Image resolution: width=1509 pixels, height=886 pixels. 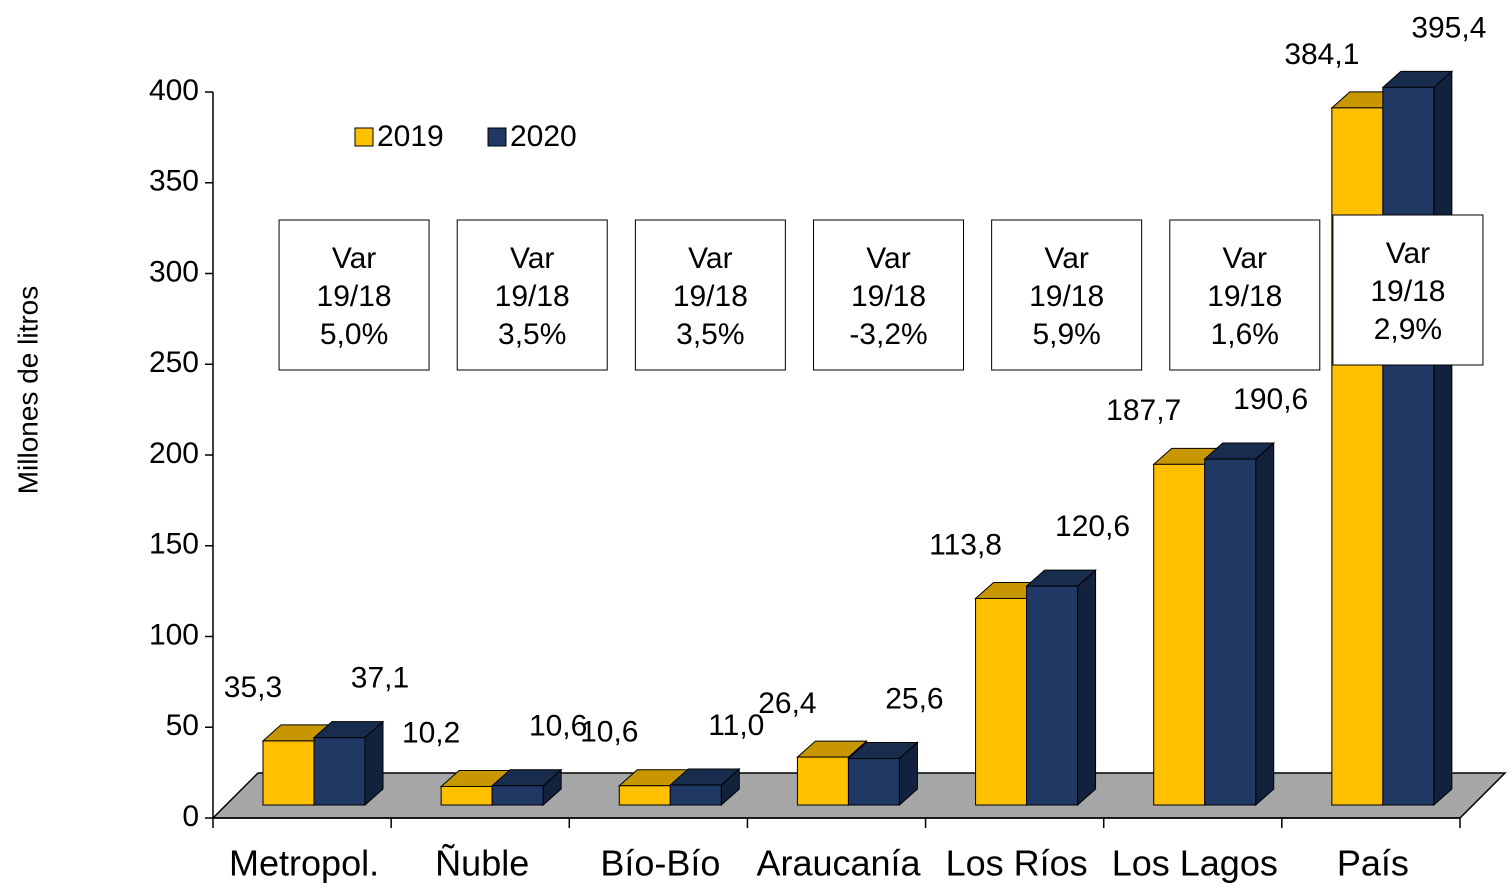 I want to click on x-tick-label: Metropol., so click(x=304, y=863).